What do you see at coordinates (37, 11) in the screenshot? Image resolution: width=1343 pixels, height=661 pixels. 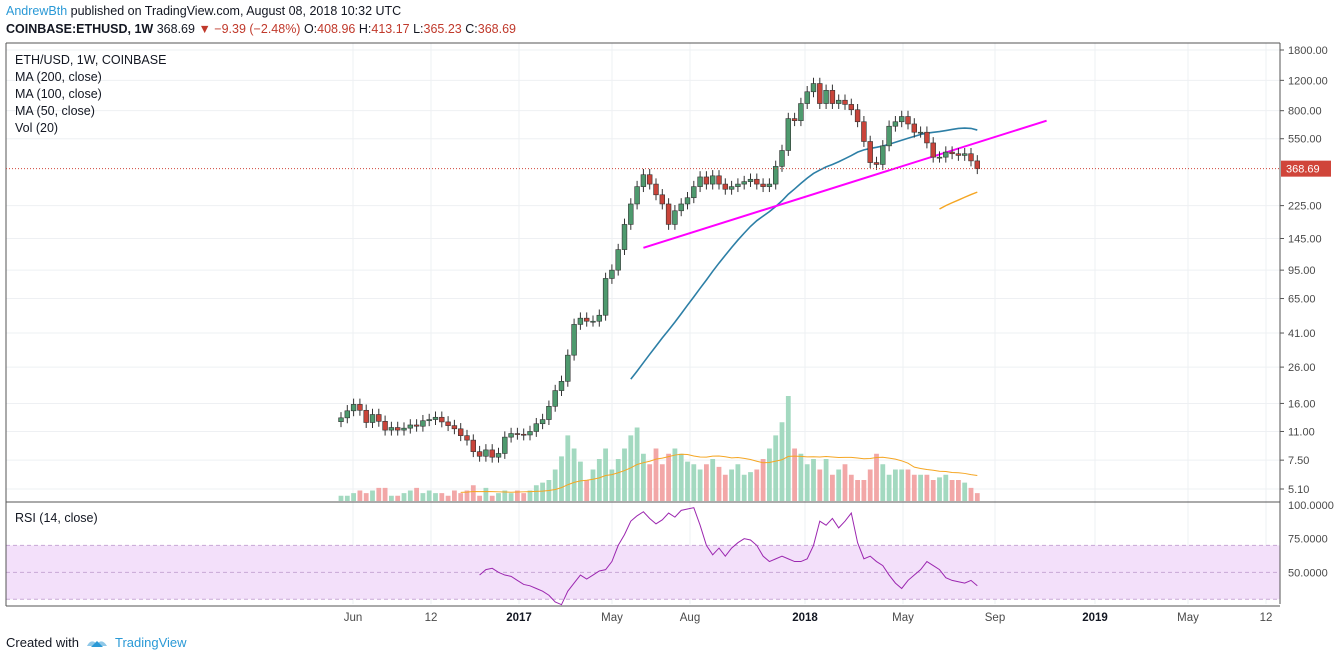 I see `author-link: AndrewBth` at bounding box center [37, 11].